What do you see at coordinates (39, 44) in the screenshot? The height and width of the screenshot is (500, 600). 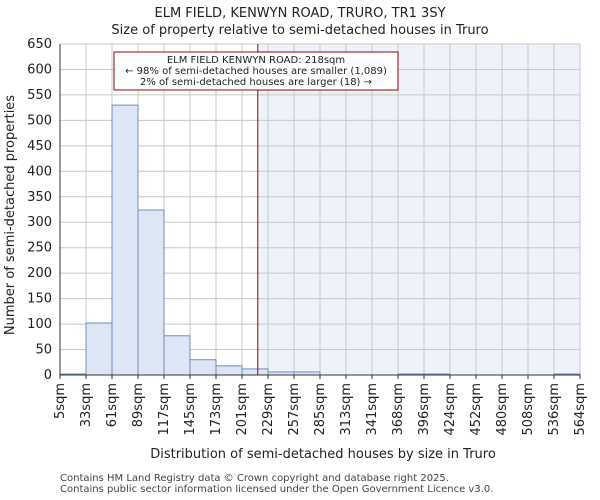 I see `y-tick-label: 650` at bounding box center [39, 44].